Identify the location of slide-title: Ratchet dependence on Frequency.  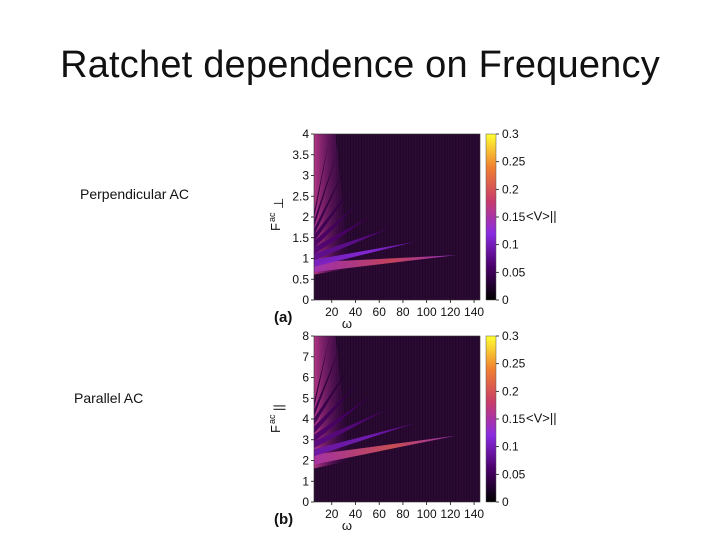
(360, 65).